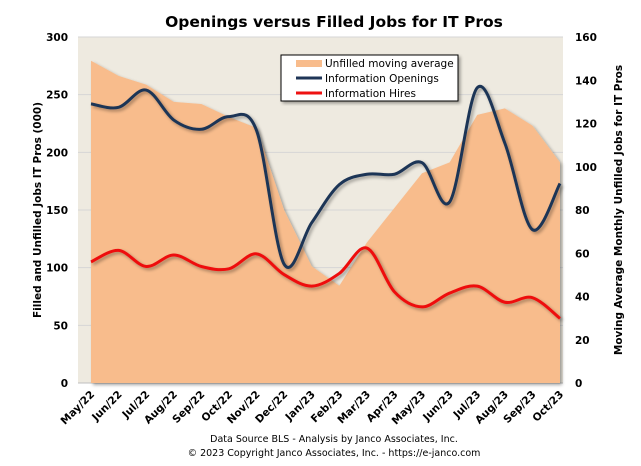 The image size is (641, 466). What do you see at coordinates (57, 153) in the screenshot?
I see `y-tick-label-left: 200` at bounding box center [57, 153].